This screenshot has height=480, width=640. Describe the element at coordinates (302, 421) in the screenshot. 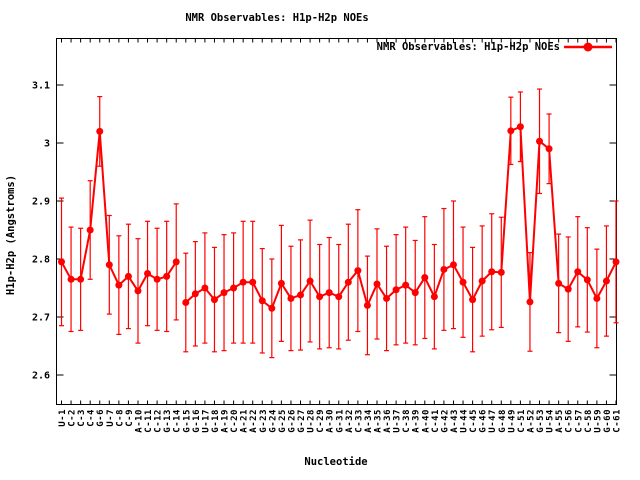

I see `x-tick-label: G-27` at that location.